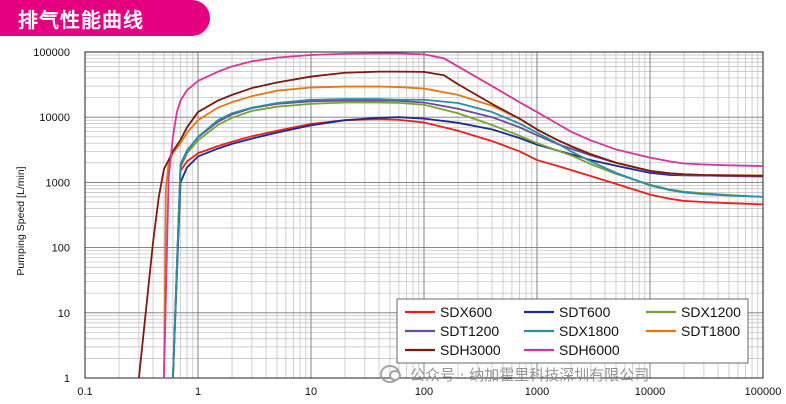 The height and width of the screenshot is (404, 786). Describe the element at coordinates (585, 312) in the screenshot. I see `legend-label: SDT600` at that location.